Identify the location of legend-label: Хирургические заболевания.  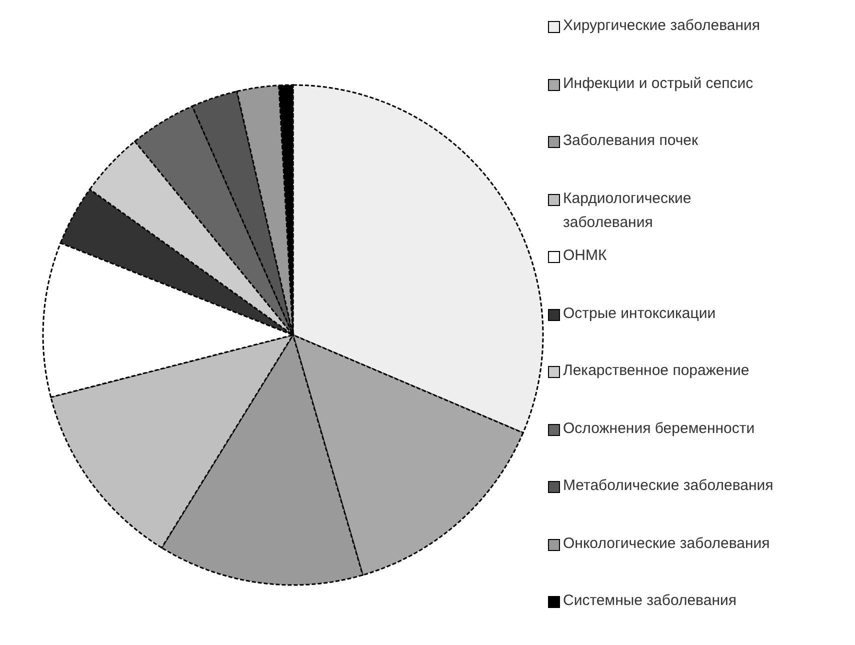
(662, 26).